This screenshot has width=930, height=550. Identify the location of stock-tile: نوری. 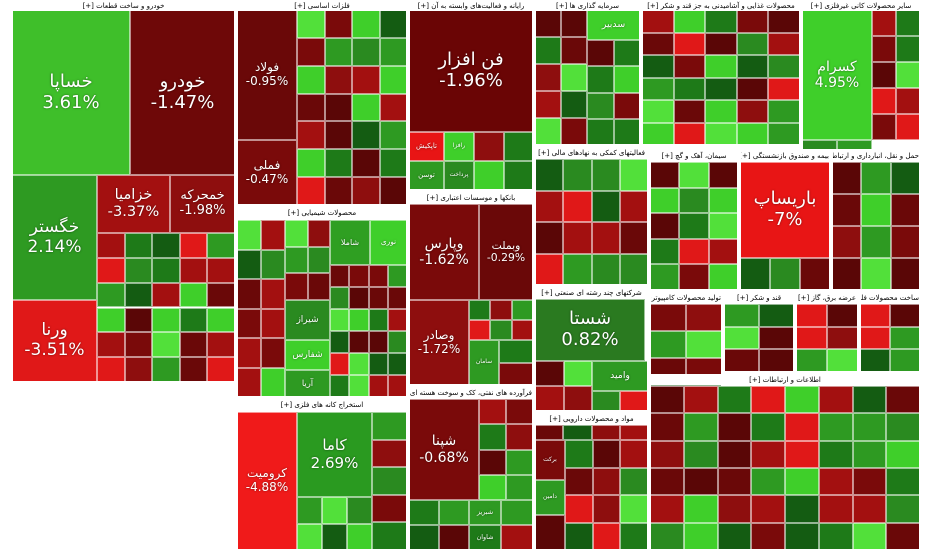
(388, 242).